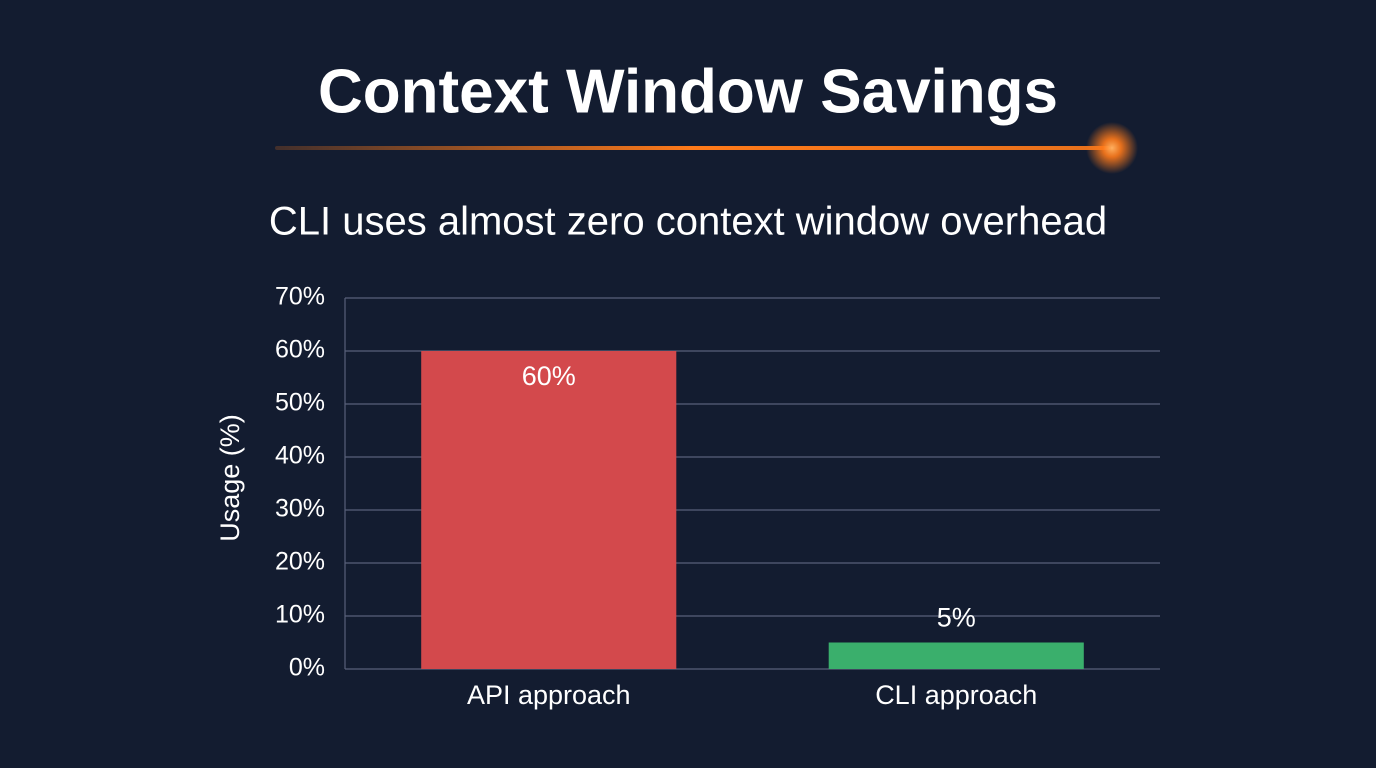 The image size is (1376, 768). I want to click on title-underline, so click(692, 148).